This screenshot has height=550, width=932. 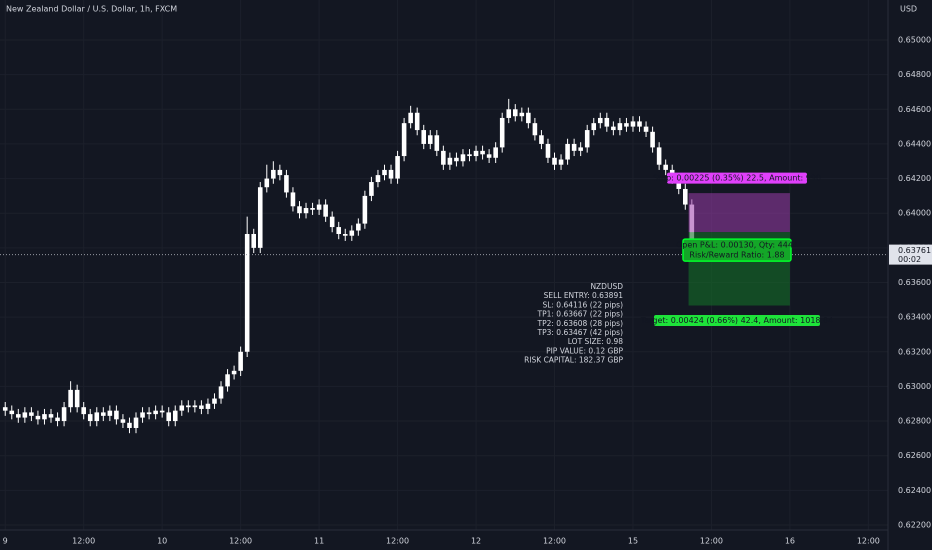 What do you see at coordinates (914, 250) in the screenshot?
I see `last-price: 0.63761` at bounding box center [914, 250].